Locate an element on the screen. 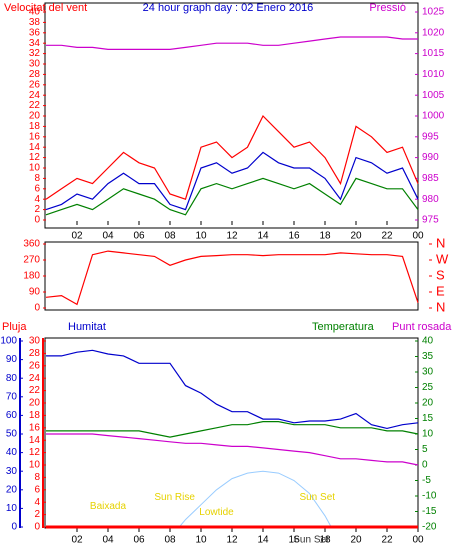 The image size is (457, 544). annotation: Baixada is located at coordinates (108, 506).